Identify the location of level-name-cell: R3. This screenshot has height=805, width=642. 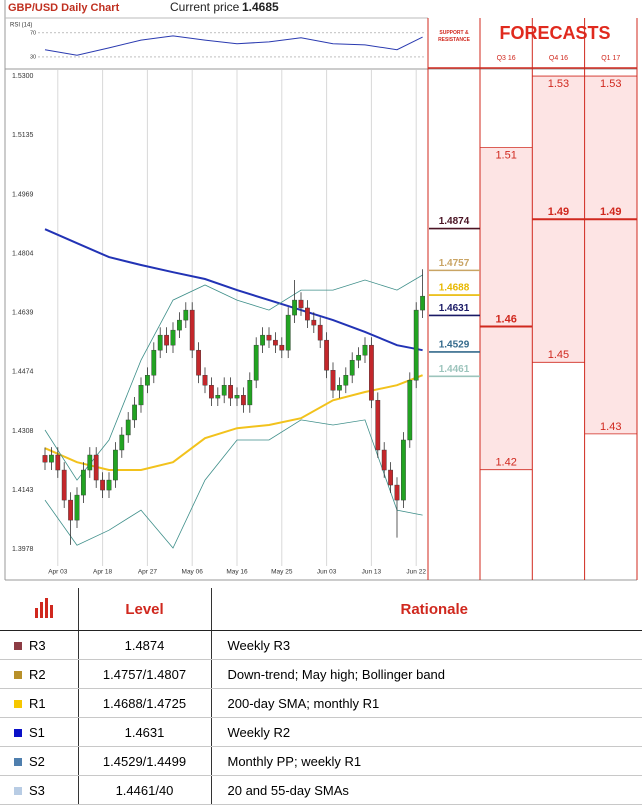
(39, 645).